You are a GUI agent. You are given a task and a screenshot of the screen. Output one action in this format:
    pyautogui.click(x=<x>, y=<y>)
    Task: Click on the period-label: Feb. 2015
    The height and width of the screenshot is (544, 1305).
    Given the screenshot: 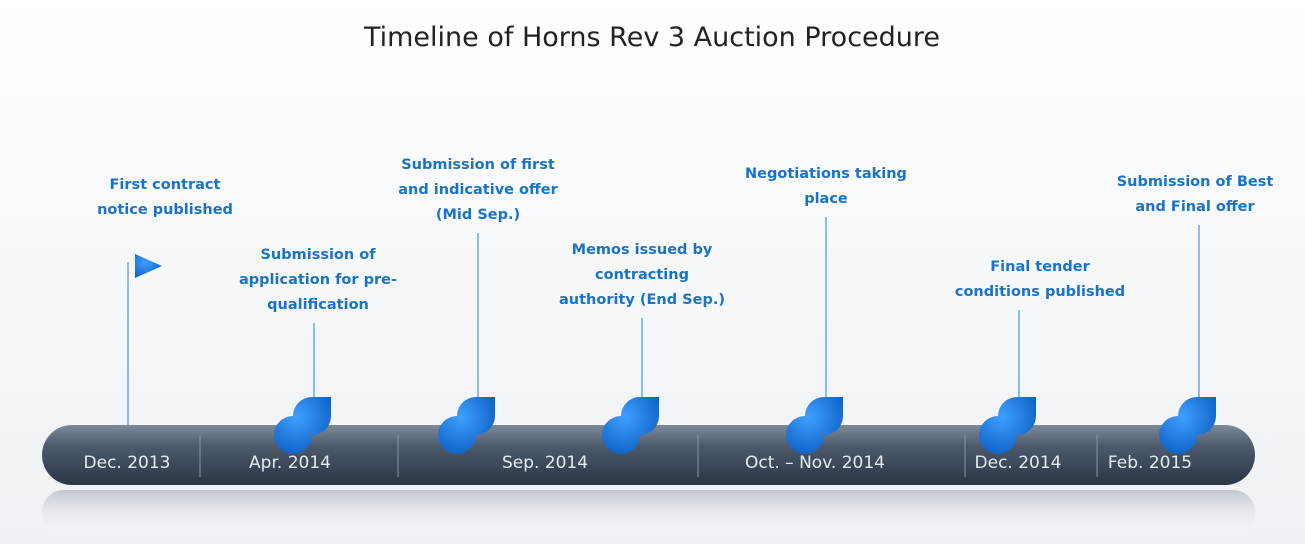 What is the action you would take?
    pyautogui.click(x=1150, y=463)
    